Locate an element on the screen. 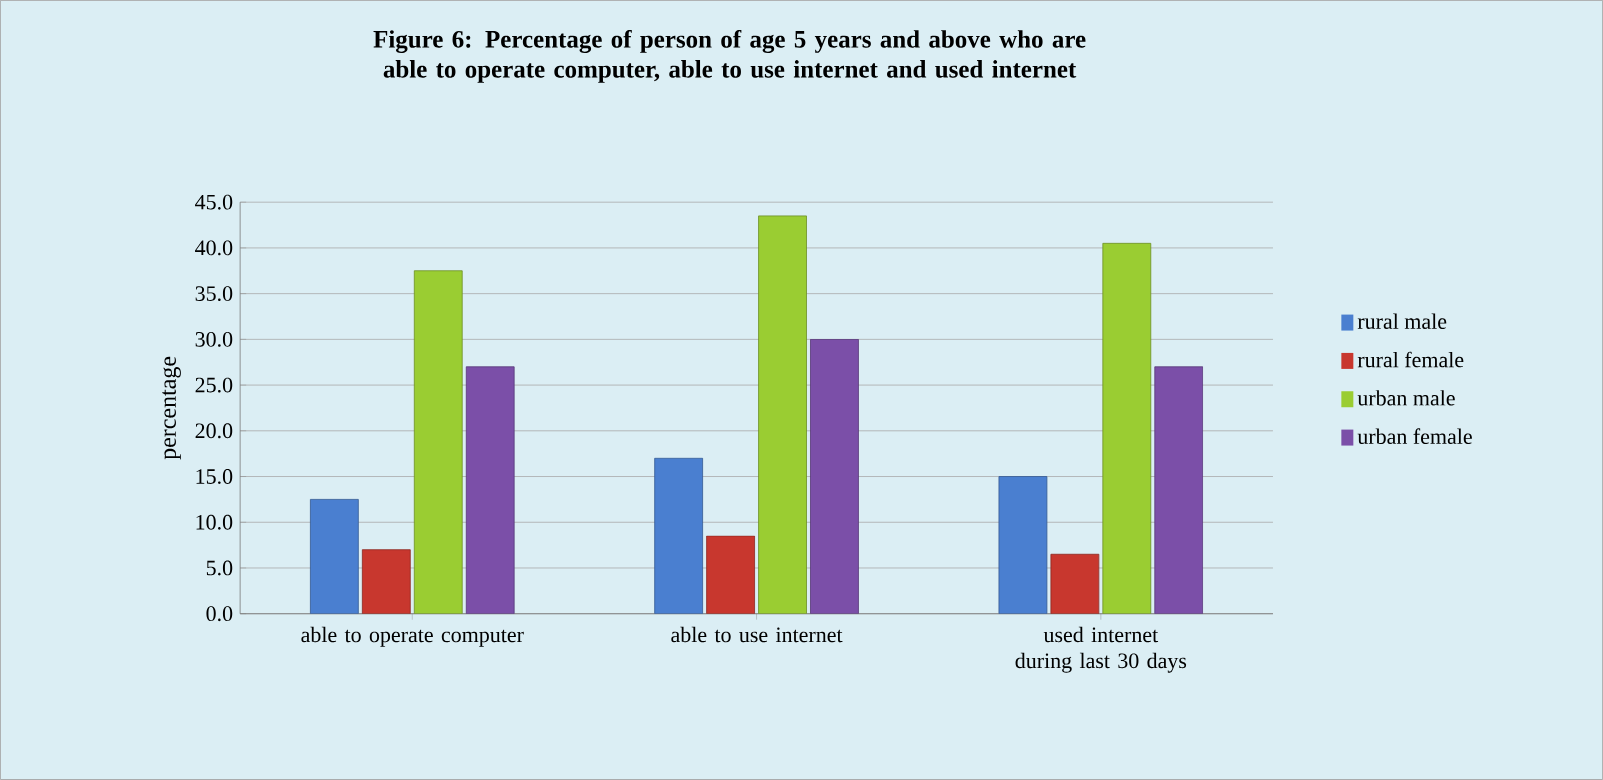 The width and height of the screenshot is (1603, 780). y-tick-label: 0.0 is located at coordinates (219, 614).